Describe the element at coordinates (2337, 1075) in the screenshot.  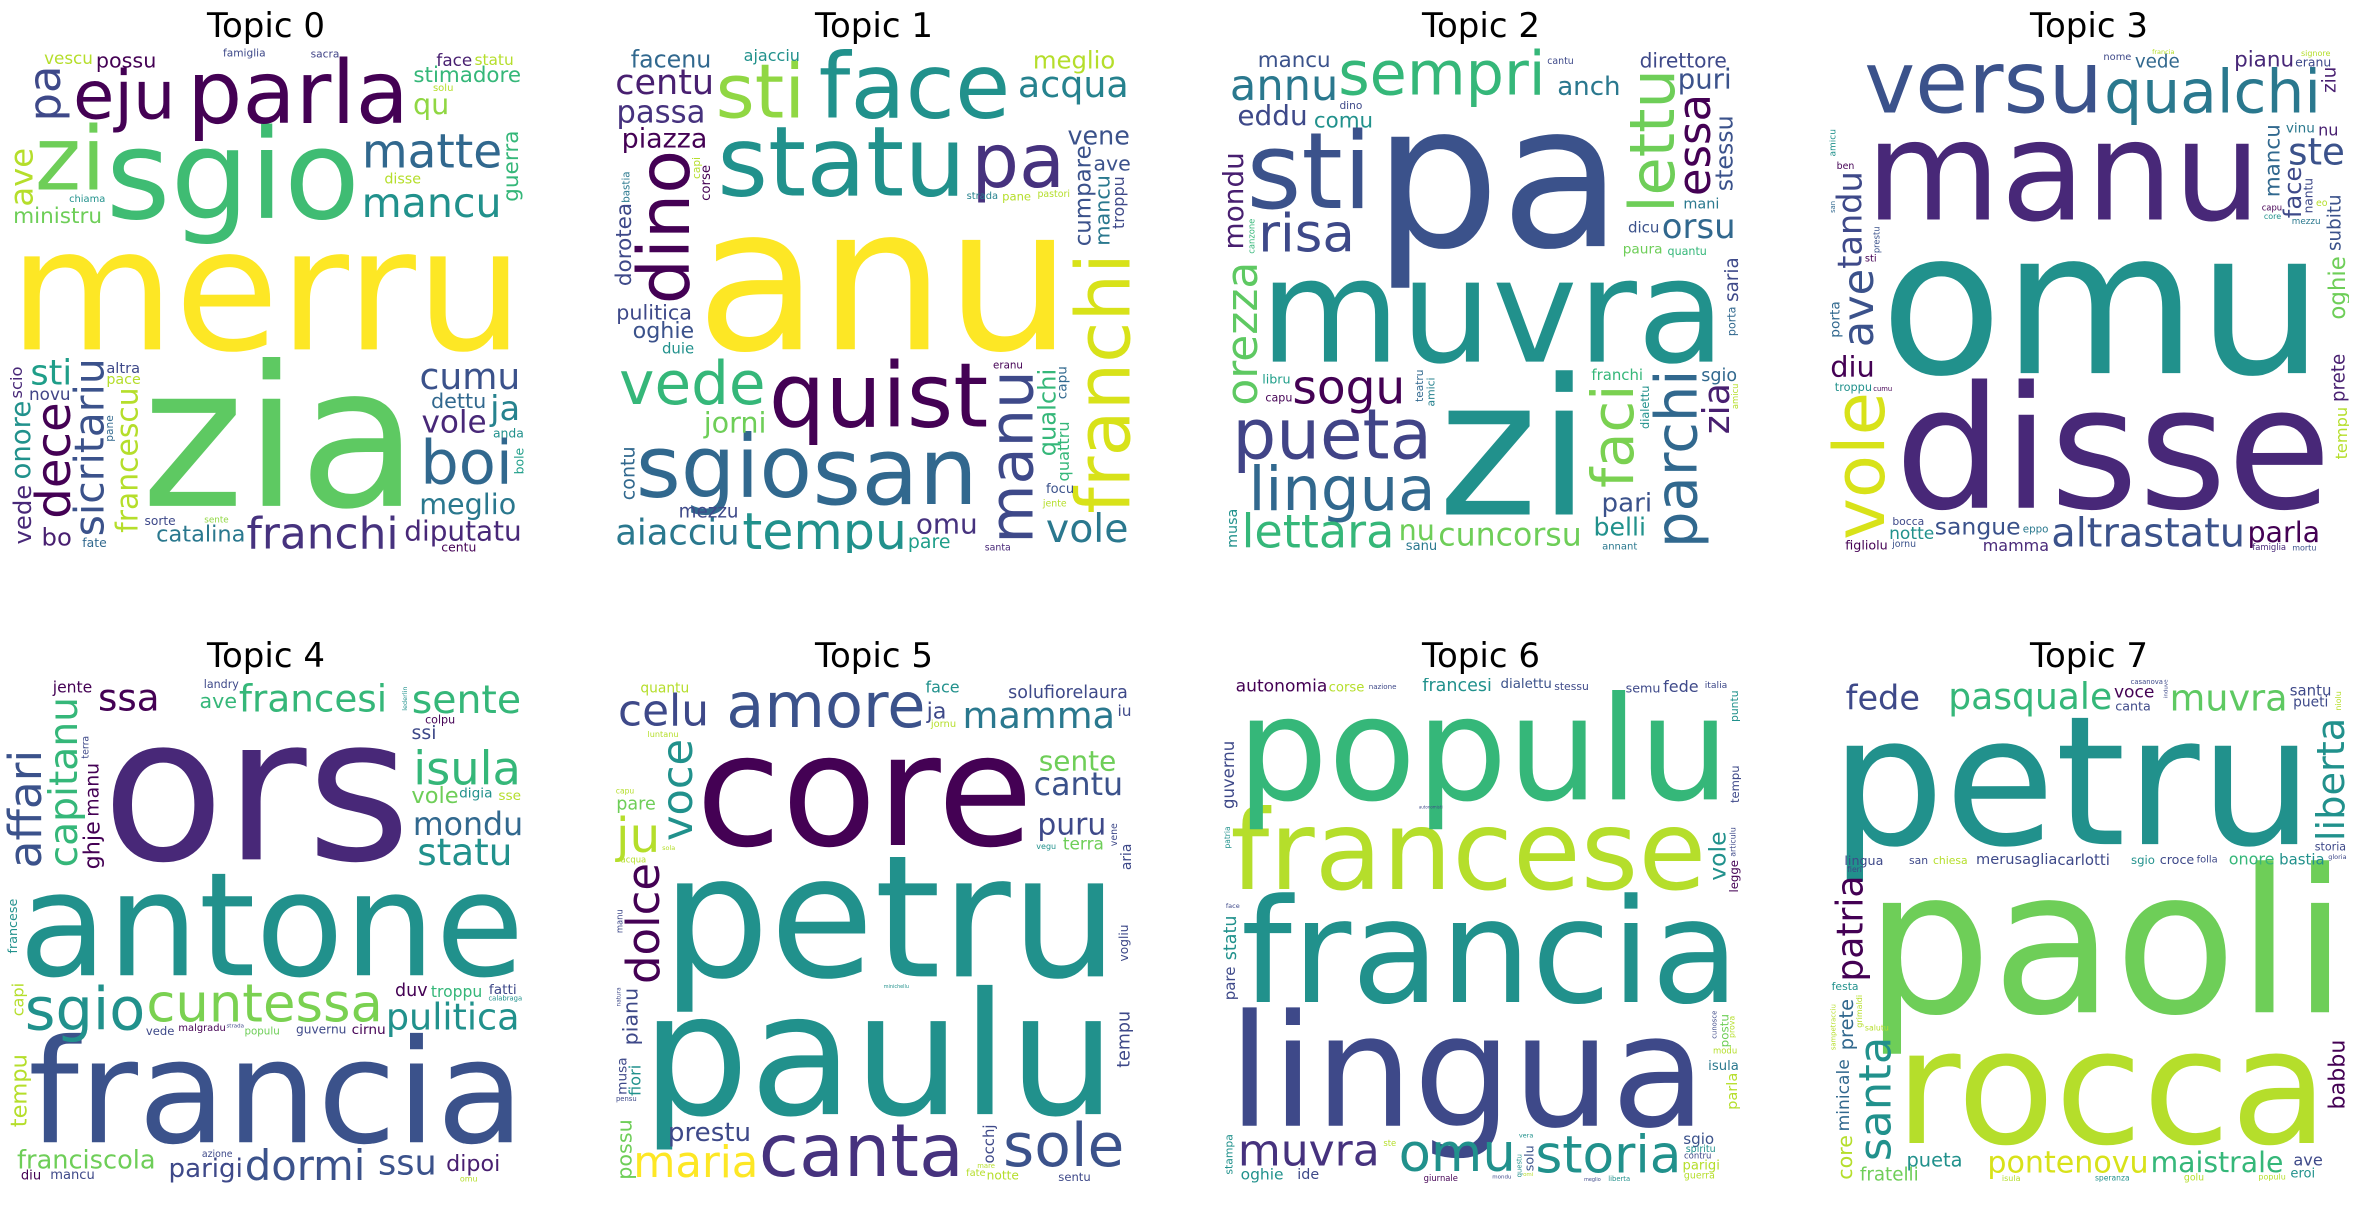
I see `word: babbu` at that location.